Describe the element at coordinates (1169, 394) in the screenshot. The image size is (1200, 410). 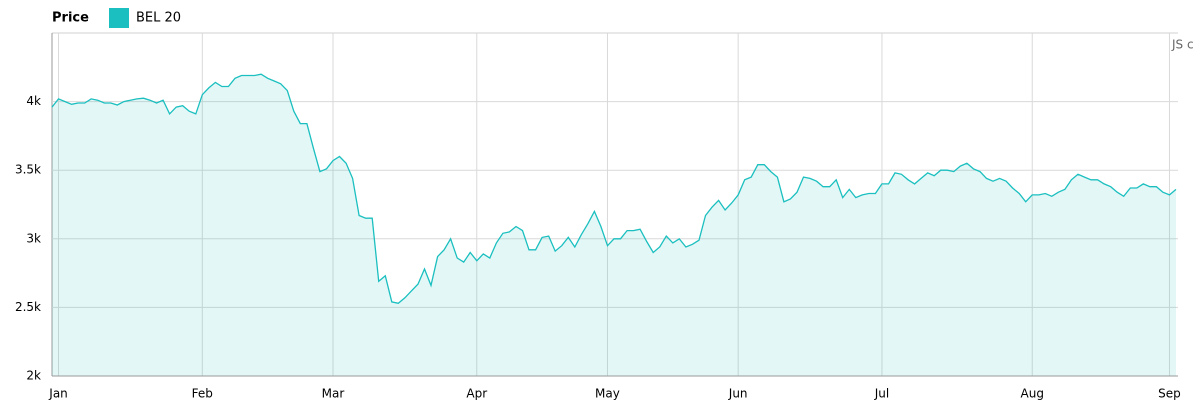
I see `x-tick-label: Sep` at that location.